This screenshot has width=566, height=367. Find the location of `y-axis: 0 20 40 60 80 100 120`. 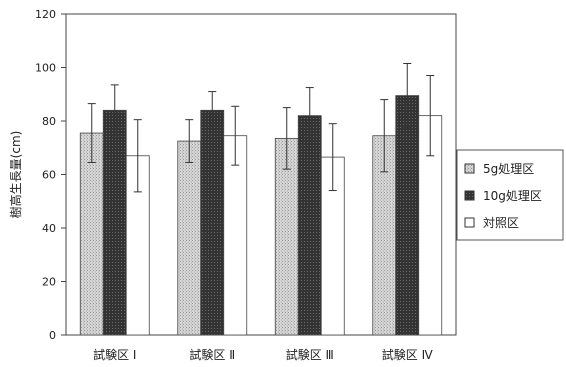

y-axis: 0 20 40 60 80 100 120 is located at coordinates (50, 175).